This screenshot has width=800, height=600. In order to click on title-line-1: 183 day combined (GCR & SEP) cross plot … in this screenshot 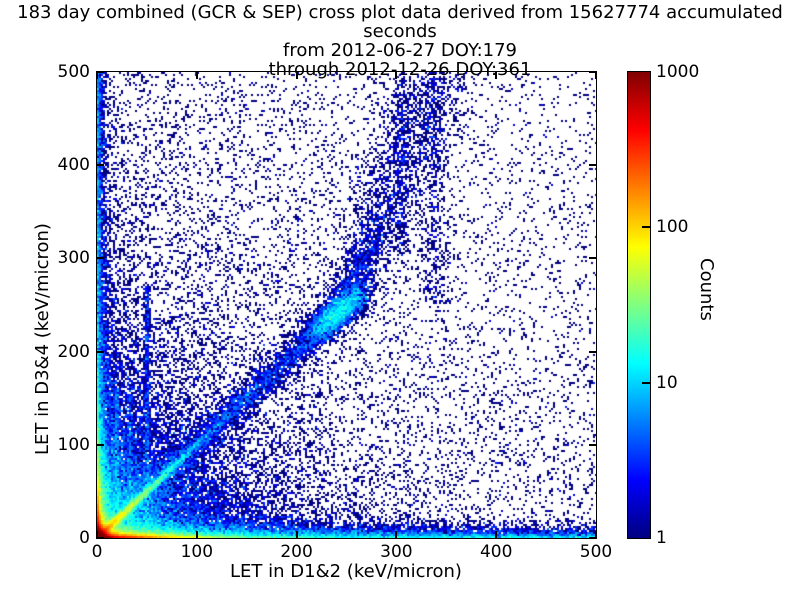, I will do `click(400, 22)`.